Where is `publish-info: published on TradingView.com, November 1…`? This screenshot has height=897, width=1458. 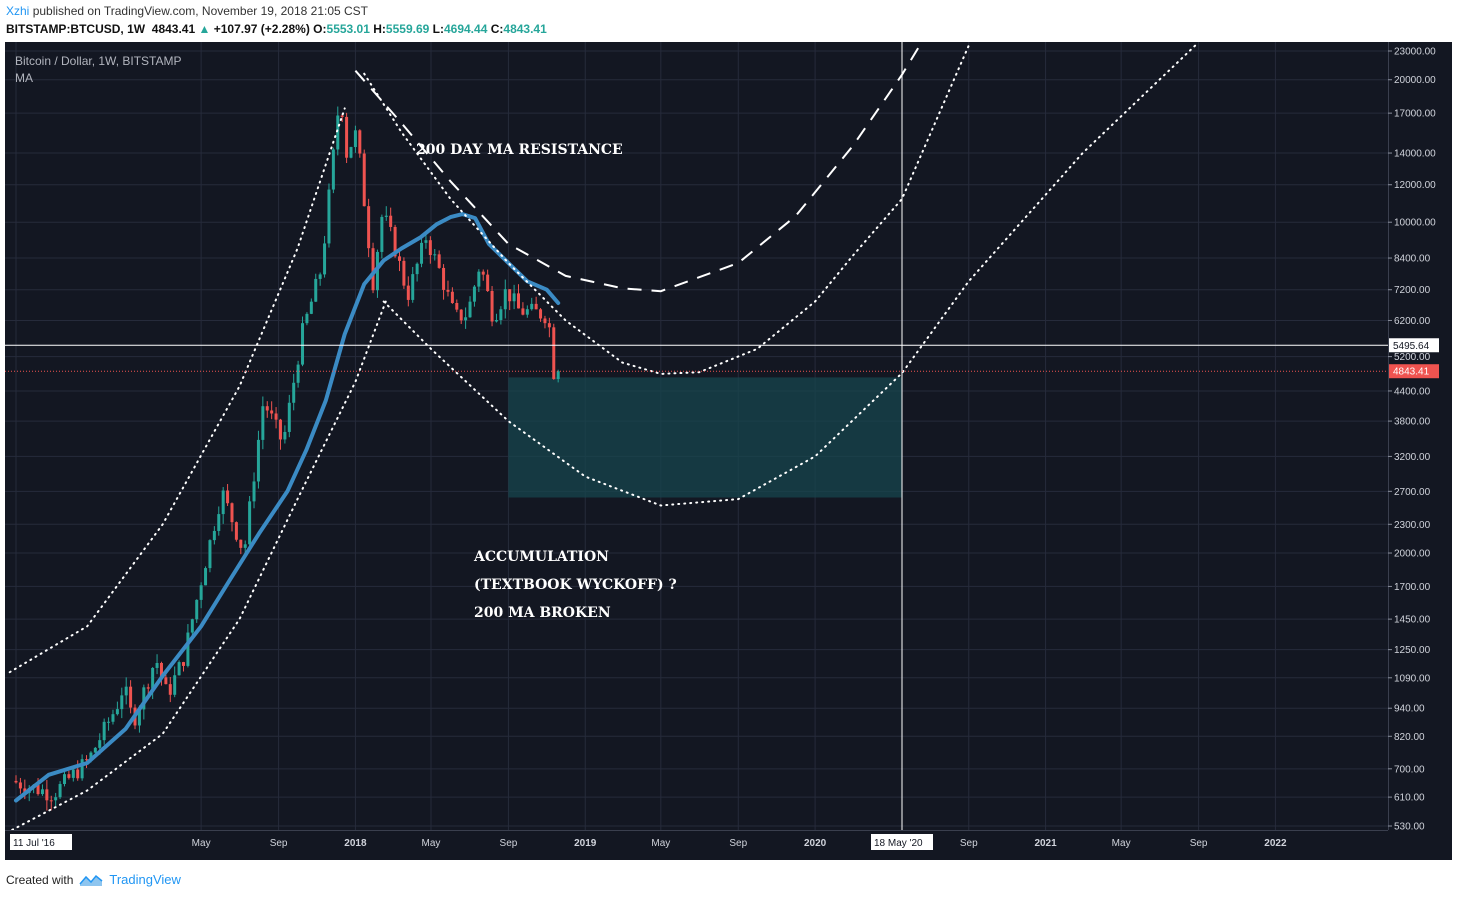 publish-info: published on TradingView.com, November 1… is located at coordinates (200, 11).